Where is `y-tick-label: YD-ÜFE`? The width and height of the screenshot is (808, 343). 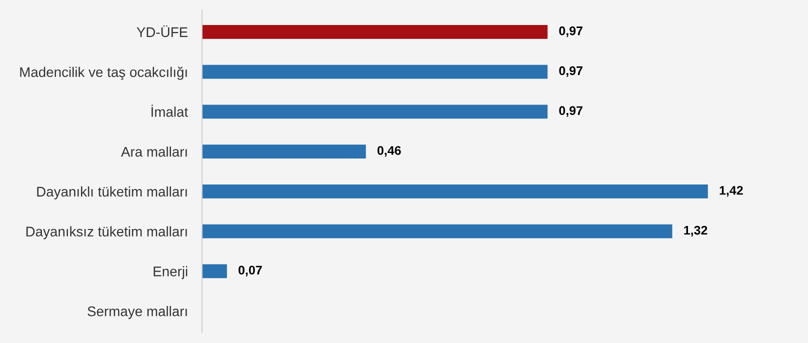
y-tick-label: YD-ÜFE is located at coordinates (162, 31).